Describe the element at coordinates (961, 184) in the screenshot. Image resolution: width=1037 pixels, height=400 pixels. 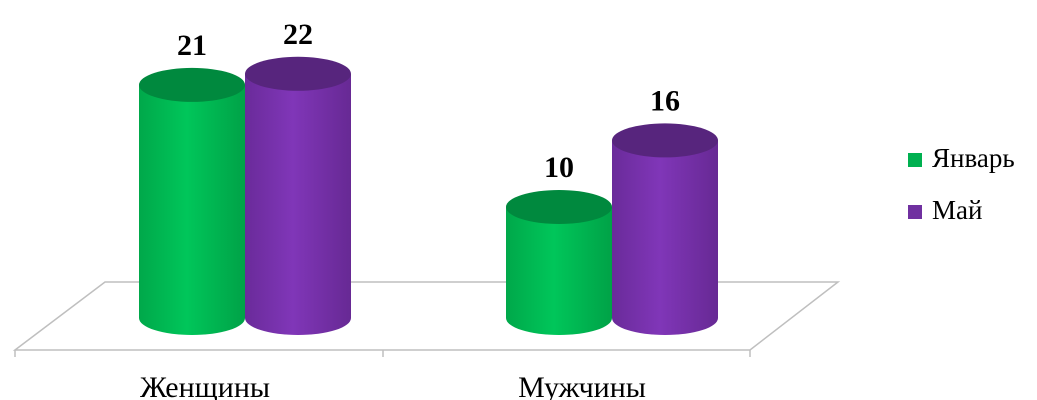
I see `legend: Январь Май` at that location.